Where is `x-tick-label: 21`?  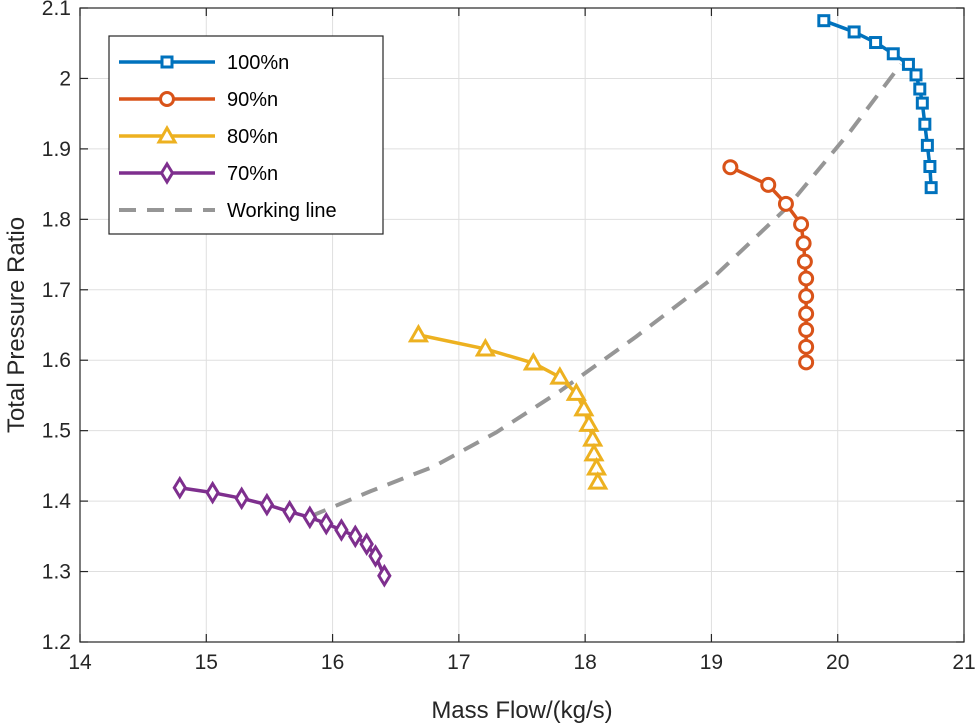
x-tick-label: 21 is located at coordinates (963, 662).